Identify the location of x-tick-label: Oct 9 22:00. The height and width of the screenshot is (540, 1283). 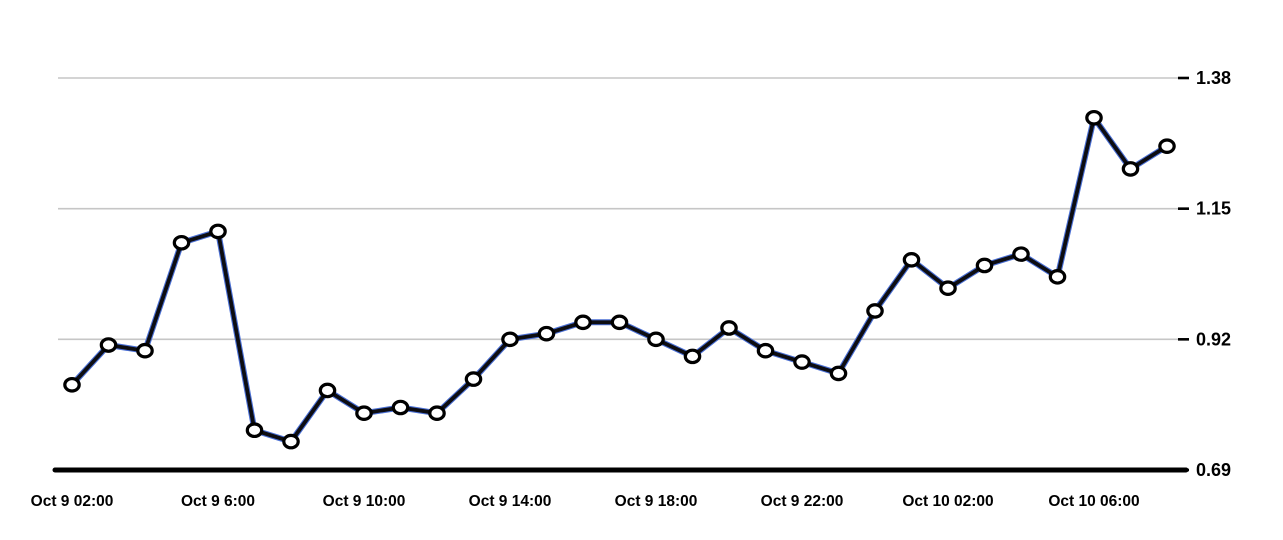
(802, 501).